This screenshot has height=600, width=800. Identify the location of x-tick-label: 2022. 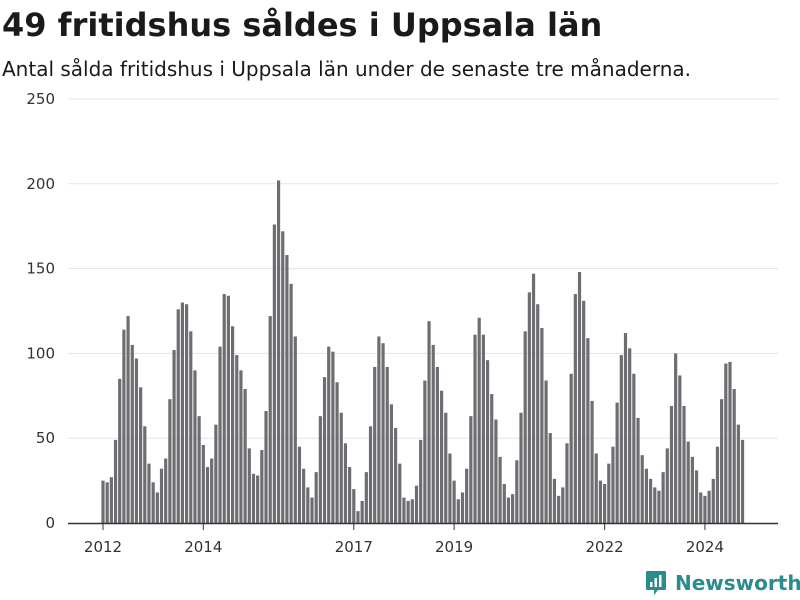
(605, 546).